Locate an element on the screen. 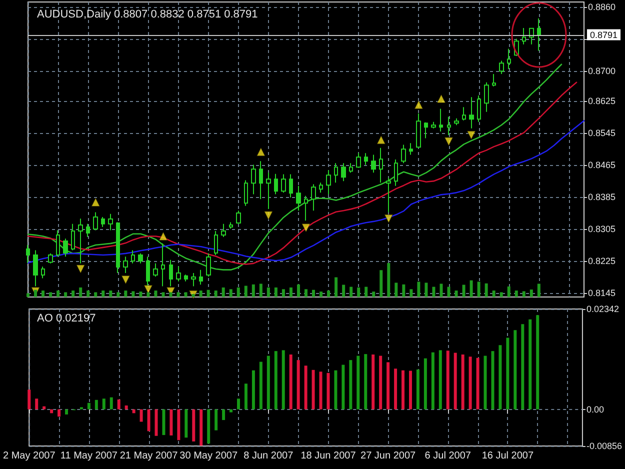 This screenshot has height=469, width=625. ref-line-label: 0.8791 is located at coordinates (604, 35).